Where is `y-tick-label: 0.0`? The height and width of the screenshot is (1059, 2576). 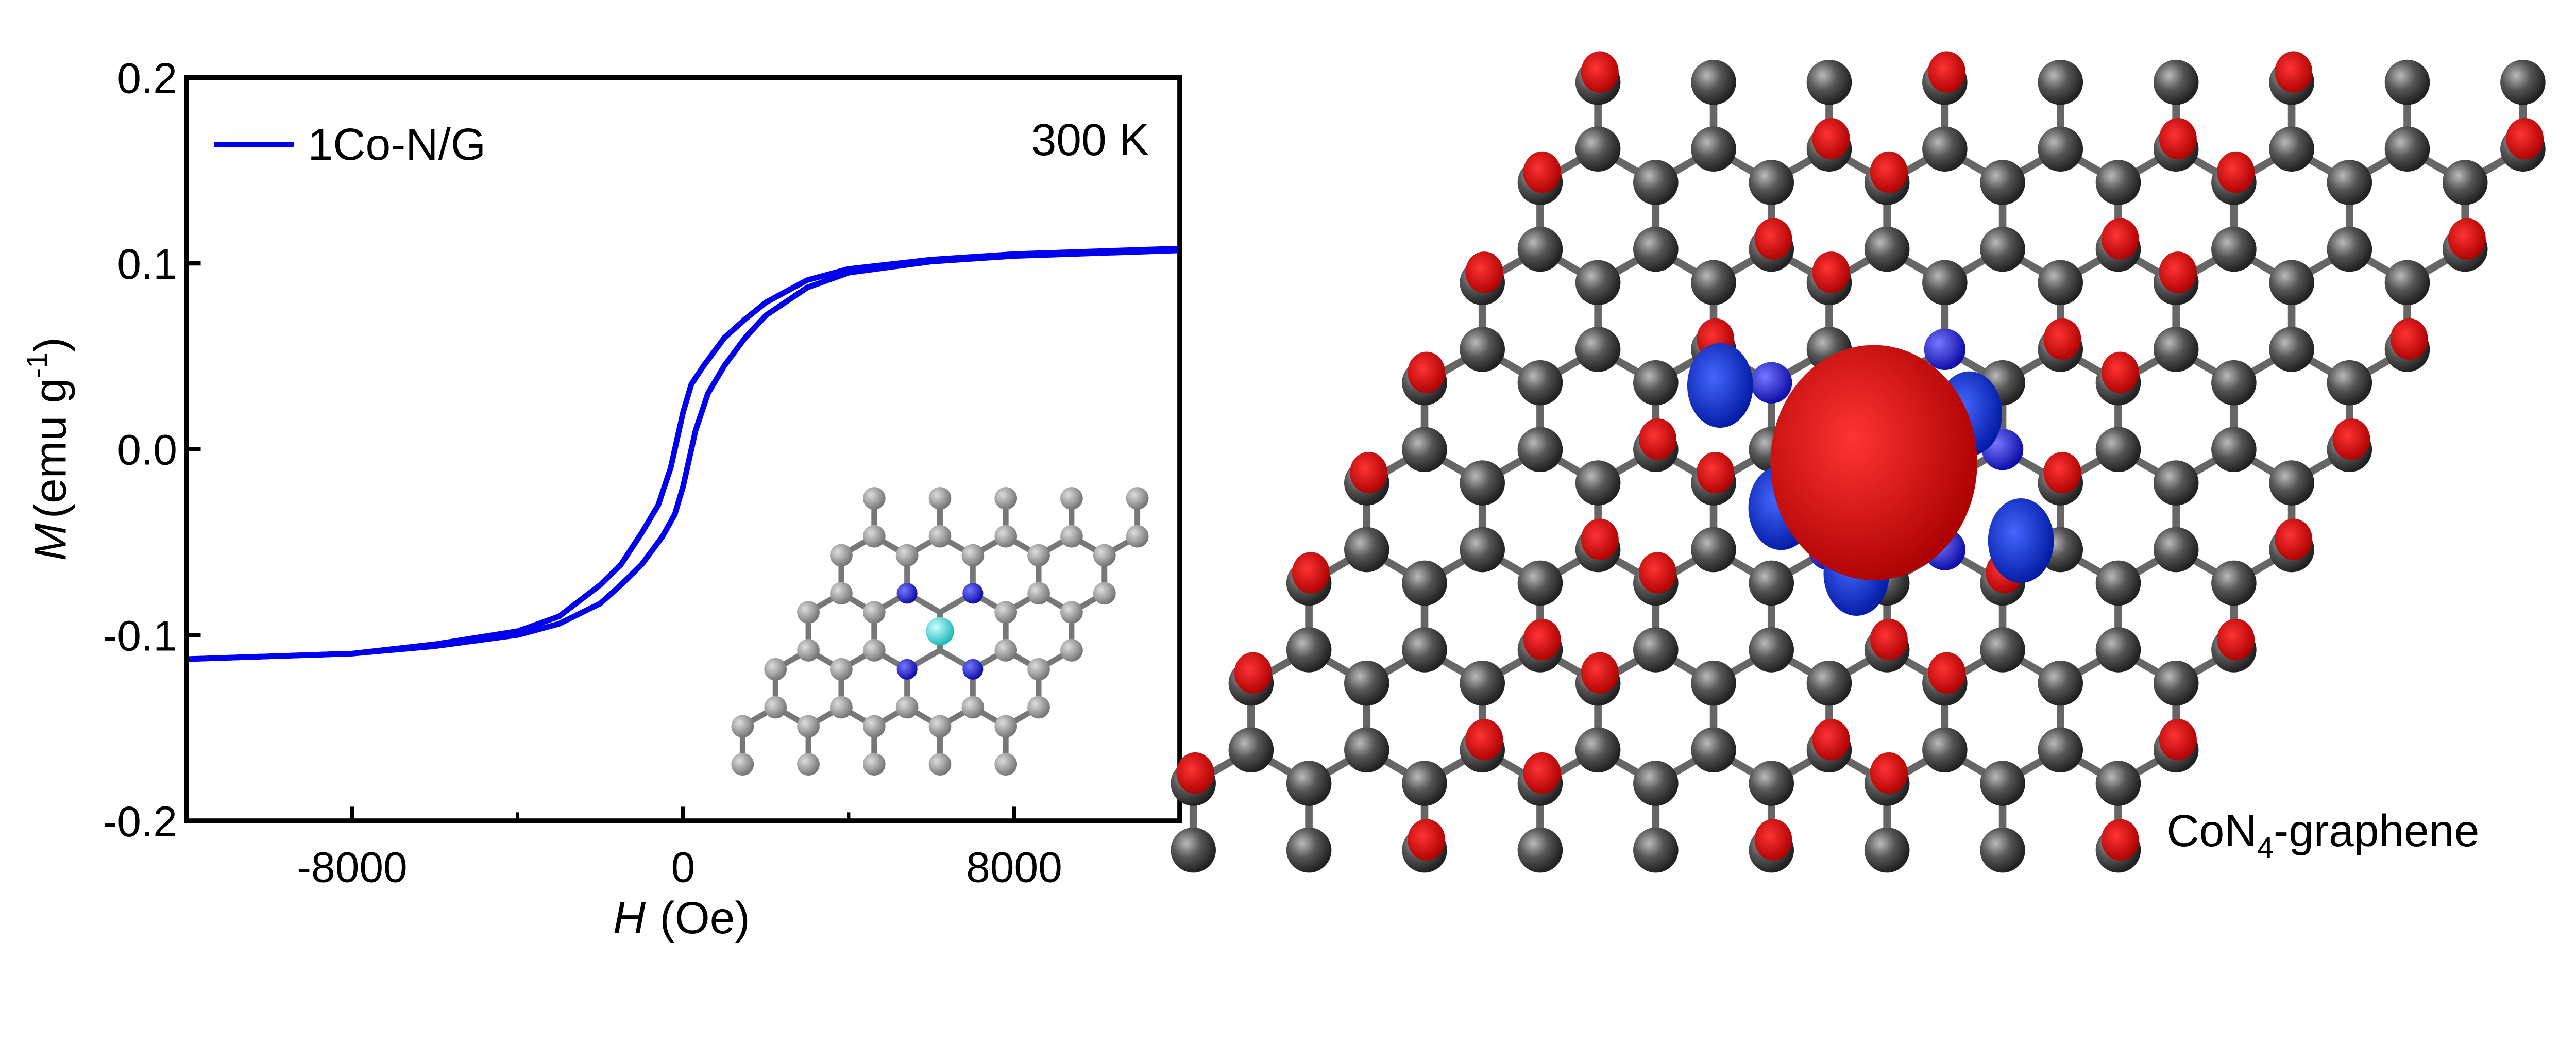 y-tick-label: 0.0 is located at coordinates (147, 450).